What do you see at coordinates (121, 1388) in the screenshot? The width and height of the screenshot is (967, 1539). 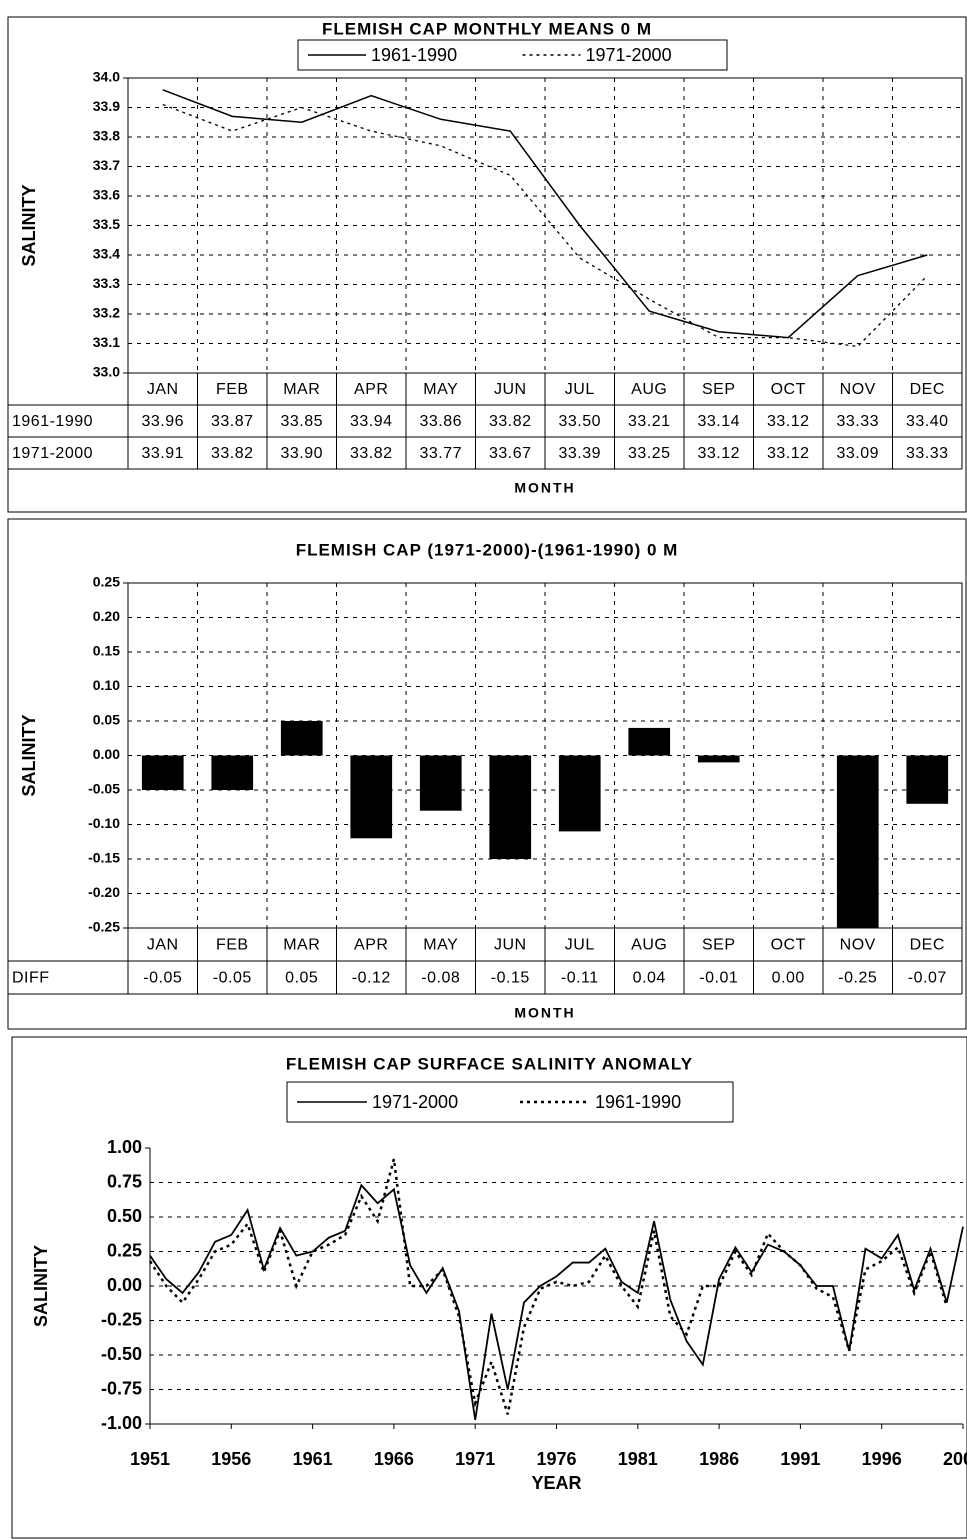 I see `y-tick-label: -0.75` at bounding box center [121, 1388].